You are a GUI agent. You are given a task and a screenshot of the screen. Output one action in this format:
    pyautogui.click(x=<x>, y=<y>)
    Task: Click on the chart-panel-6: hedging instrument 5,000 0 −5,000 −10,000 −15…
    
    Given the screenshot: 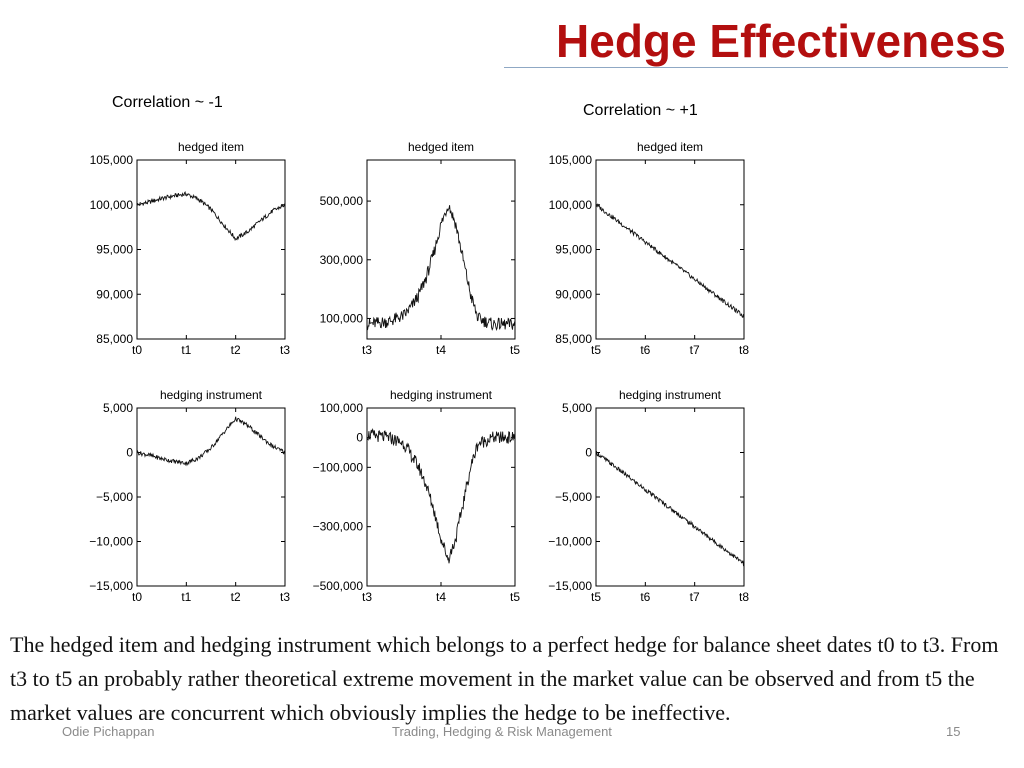 What is the action you would take?
    pyautogui.click(x=648, y=496)
    